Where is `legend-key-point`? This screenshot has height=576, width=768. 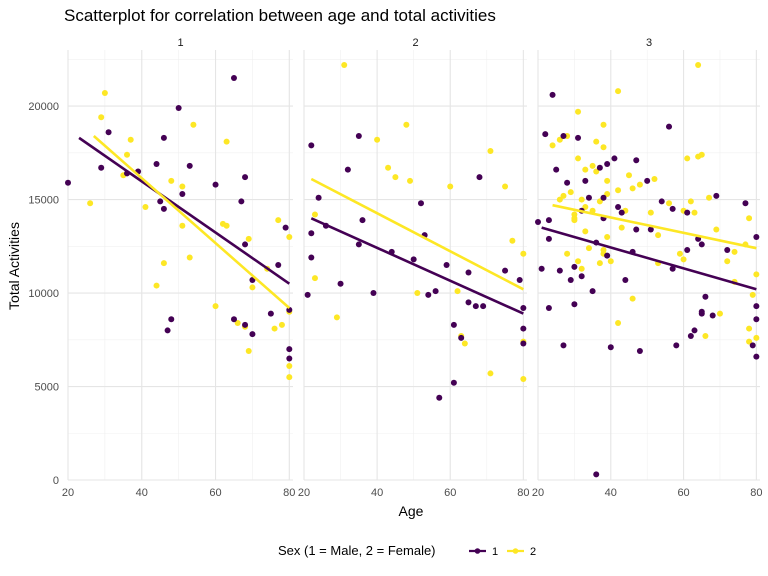
legend-key-point is located at coordinates (515, 551).